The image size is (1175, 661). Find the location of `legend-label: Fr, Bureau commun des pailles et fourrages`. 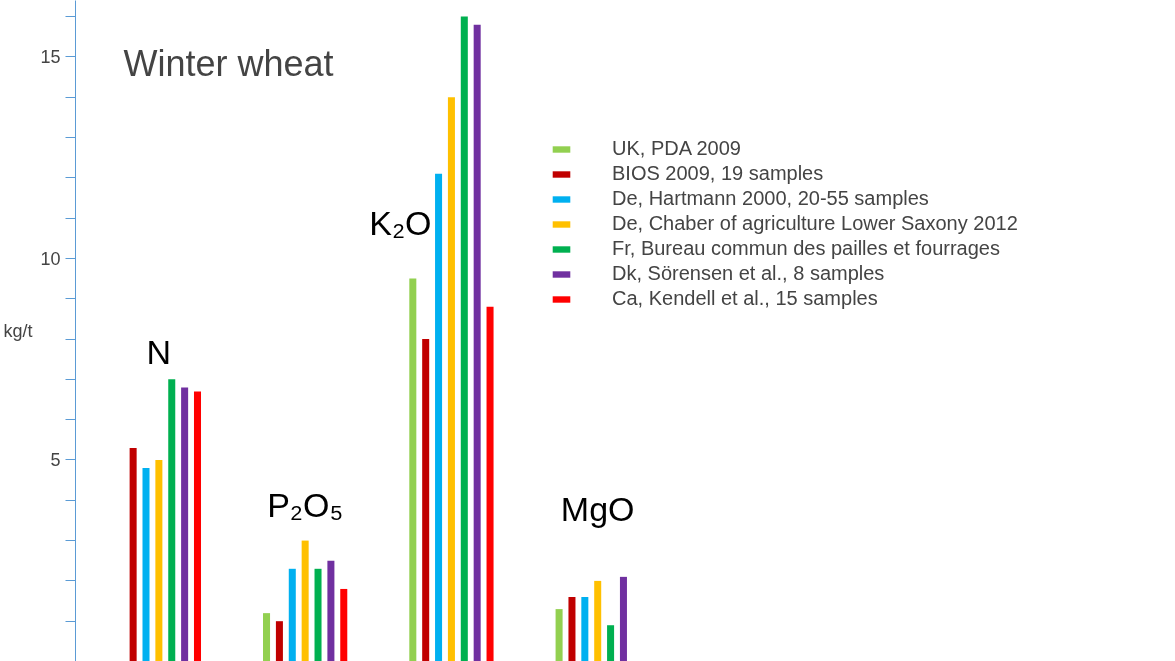

legend-label: Fr, Bureau commun des pailles et fourrages is located at coordinates (806, 248).